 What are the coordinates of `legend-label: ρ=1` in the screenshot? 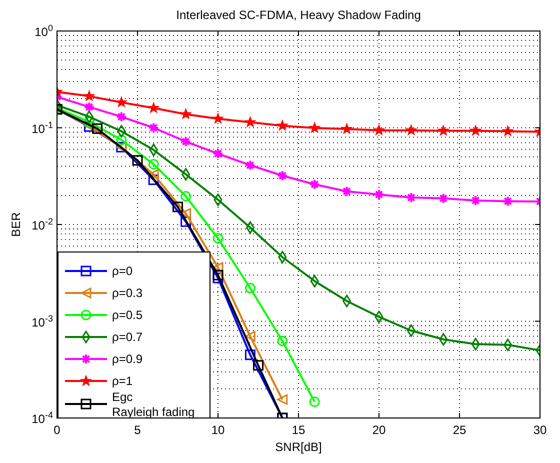 It's located at (122, 381).